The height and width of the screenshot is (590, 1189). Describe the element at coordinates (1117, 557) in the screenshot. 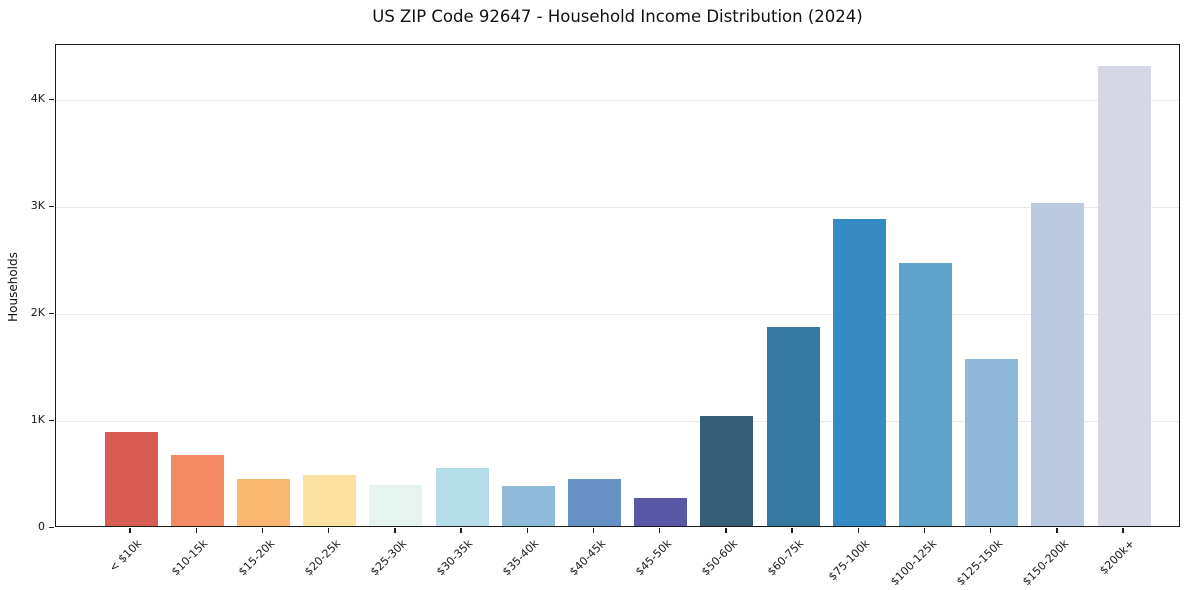

I see `x-tick-label: $200k+` at that location.